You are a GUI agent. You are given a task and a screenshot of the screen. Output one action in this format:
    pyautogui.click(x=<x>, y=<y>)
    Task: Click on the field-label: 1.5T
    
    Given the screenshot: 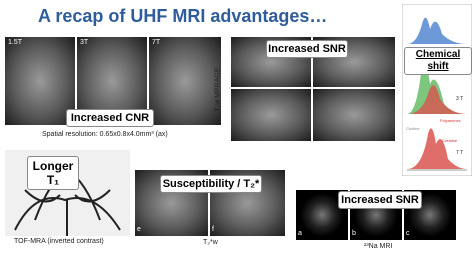 What is the action you would take?
    pyautogui.click(x=15, y=42)
    